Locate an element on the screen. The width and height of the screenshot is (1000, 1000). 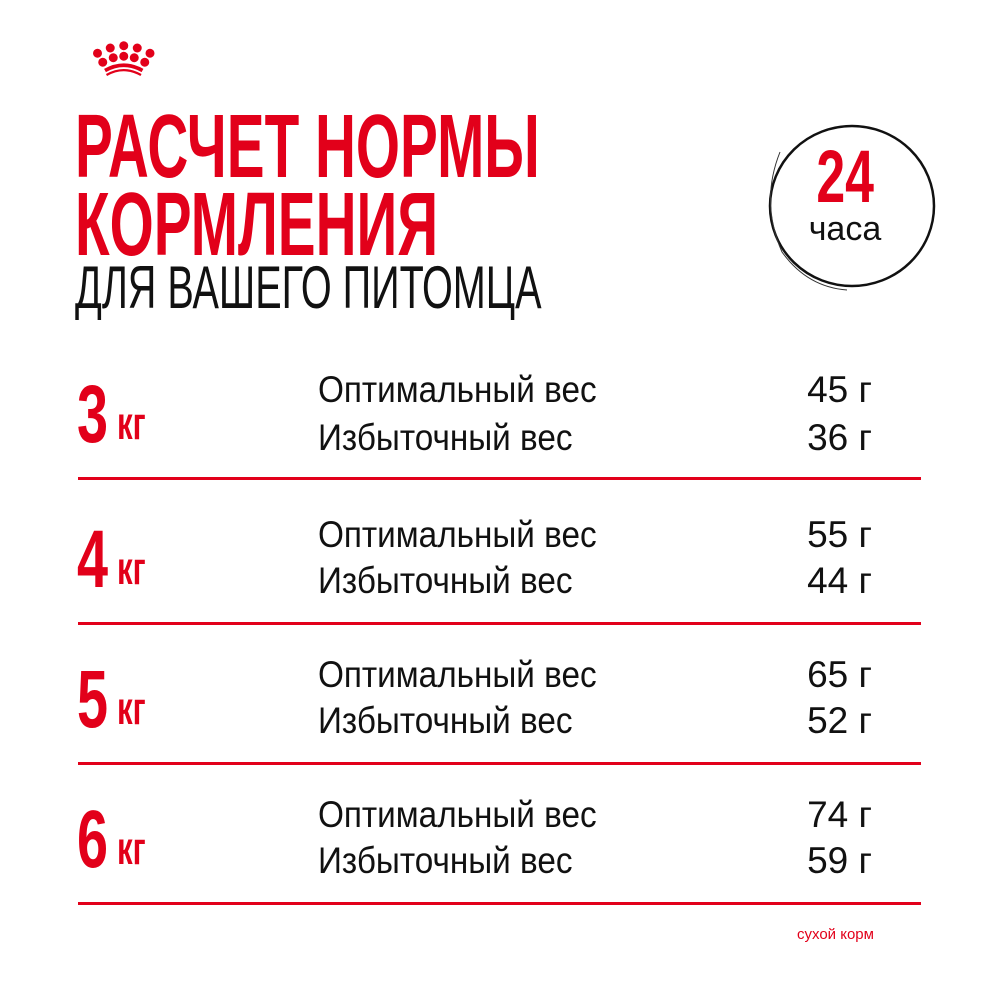
title-line-2: КОРМЛЕНИЯ is located at coordinates (257, 225).